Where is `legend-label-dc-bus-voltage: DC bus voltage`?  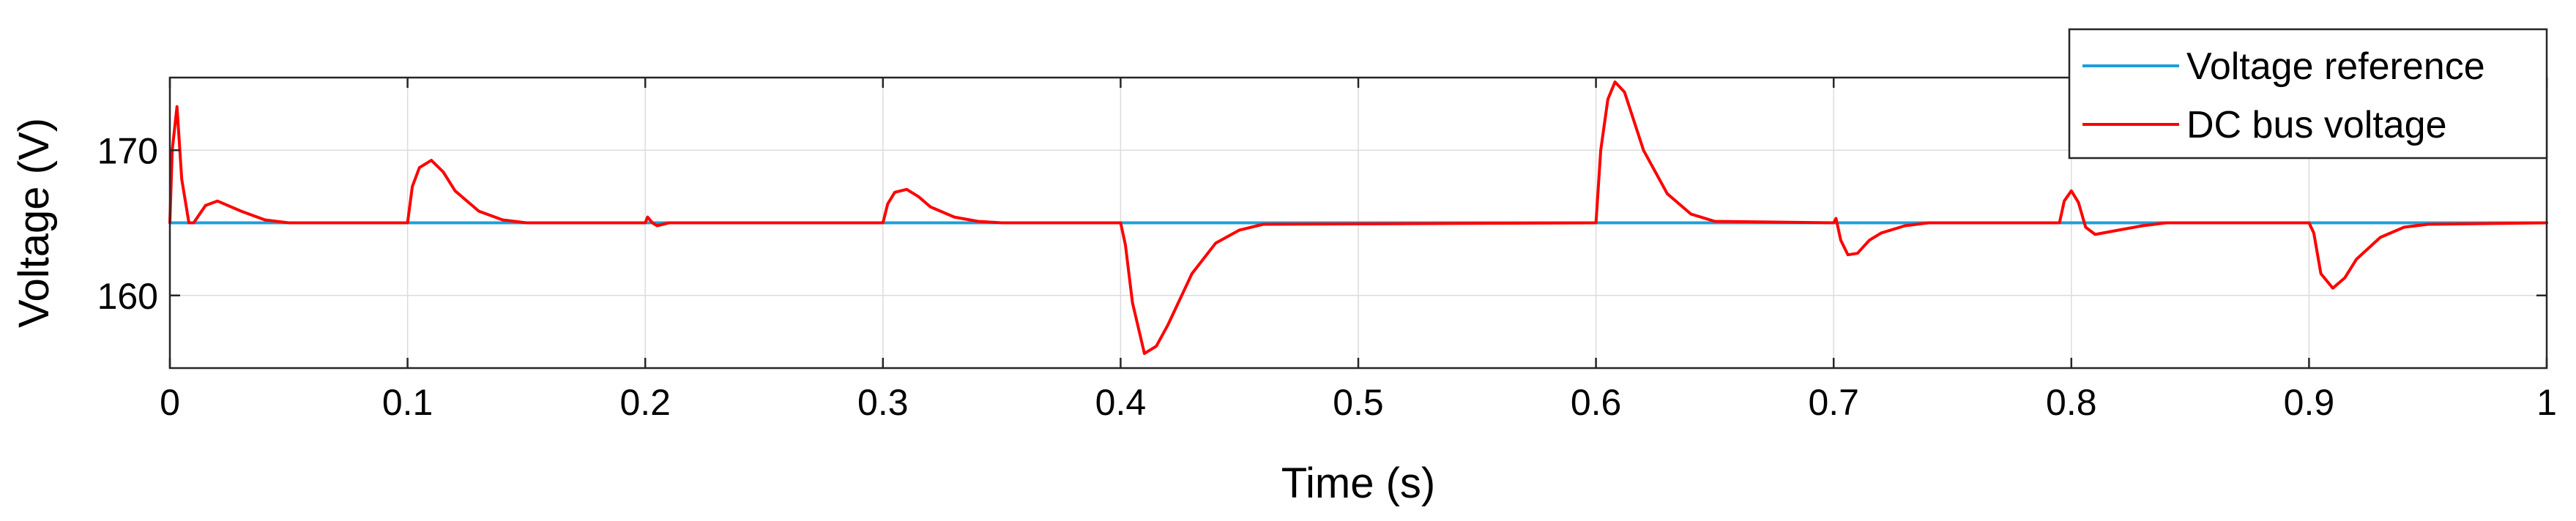 legend-label-dc-bus-voltage: DC bus voltage is located at coordinates (2316, 125).